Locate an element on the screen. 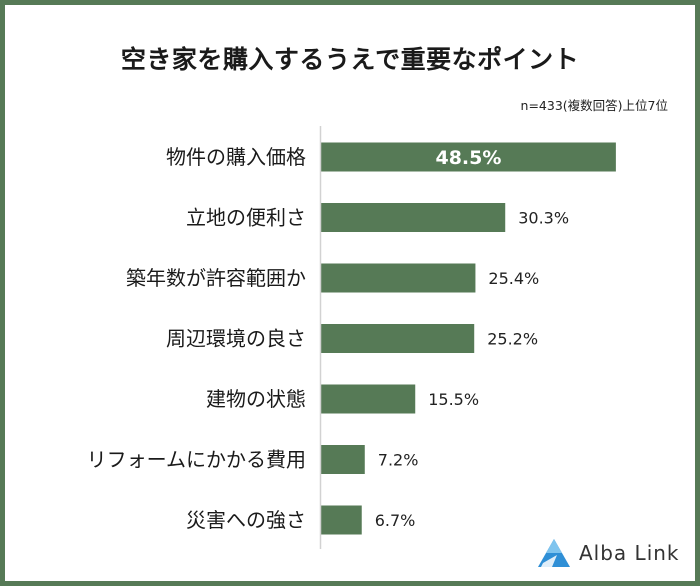 The width and height of the screenshot is (700, 586). brand-logo: Alba Link is located at coordinates (608, 553).